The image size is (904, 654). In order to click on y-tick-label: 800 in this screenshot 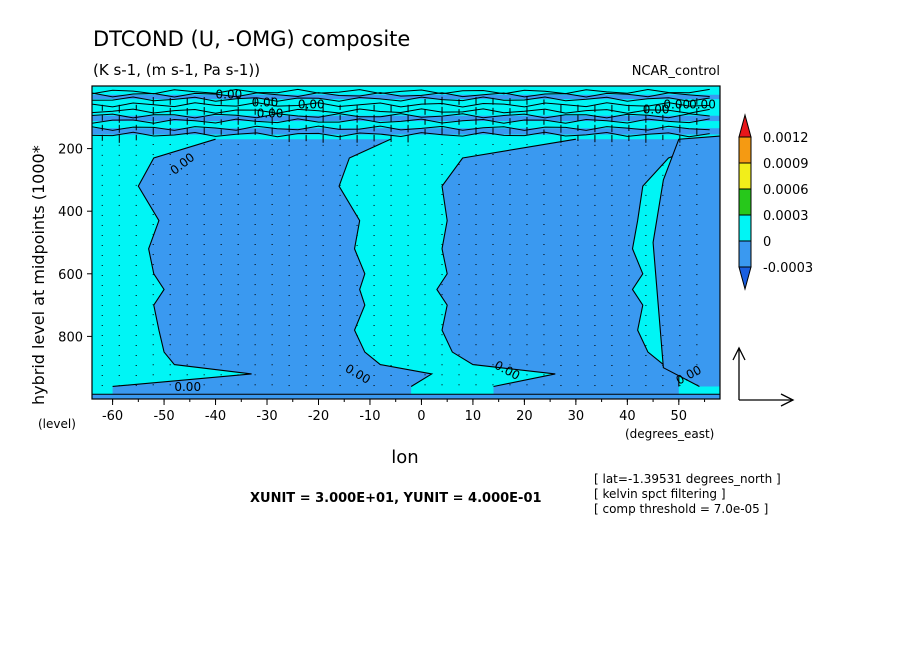, I will do `click(70, 337)`.